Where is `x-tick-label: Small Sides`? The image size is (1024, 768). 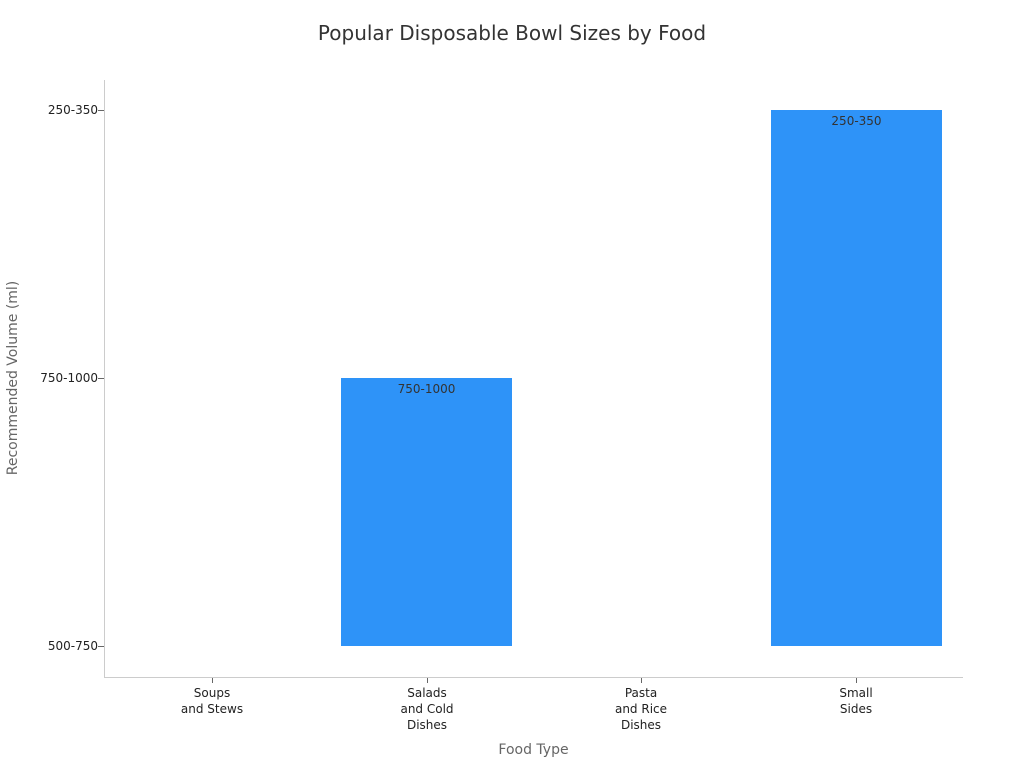
x-tick-label: Small Sides is located at coordinates (856, 701).